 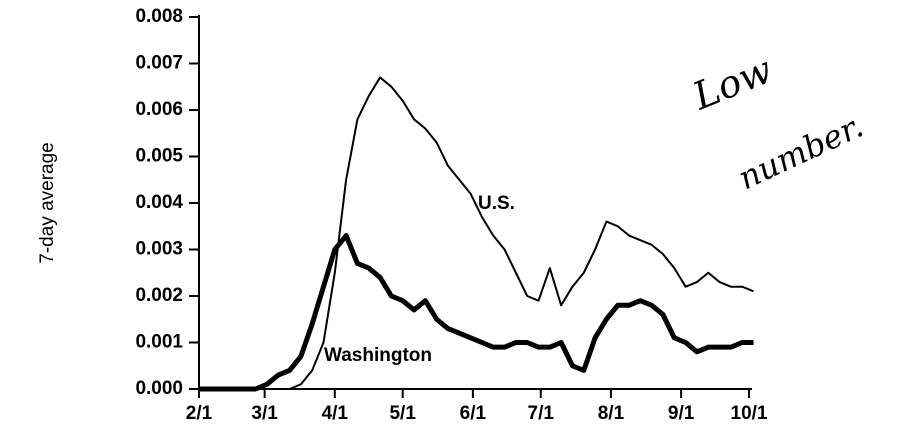 What do you see at coordinates (159, 249) in the screenshot?
I see `y-tick-label: 0.003` at bounding box center [159, 249].